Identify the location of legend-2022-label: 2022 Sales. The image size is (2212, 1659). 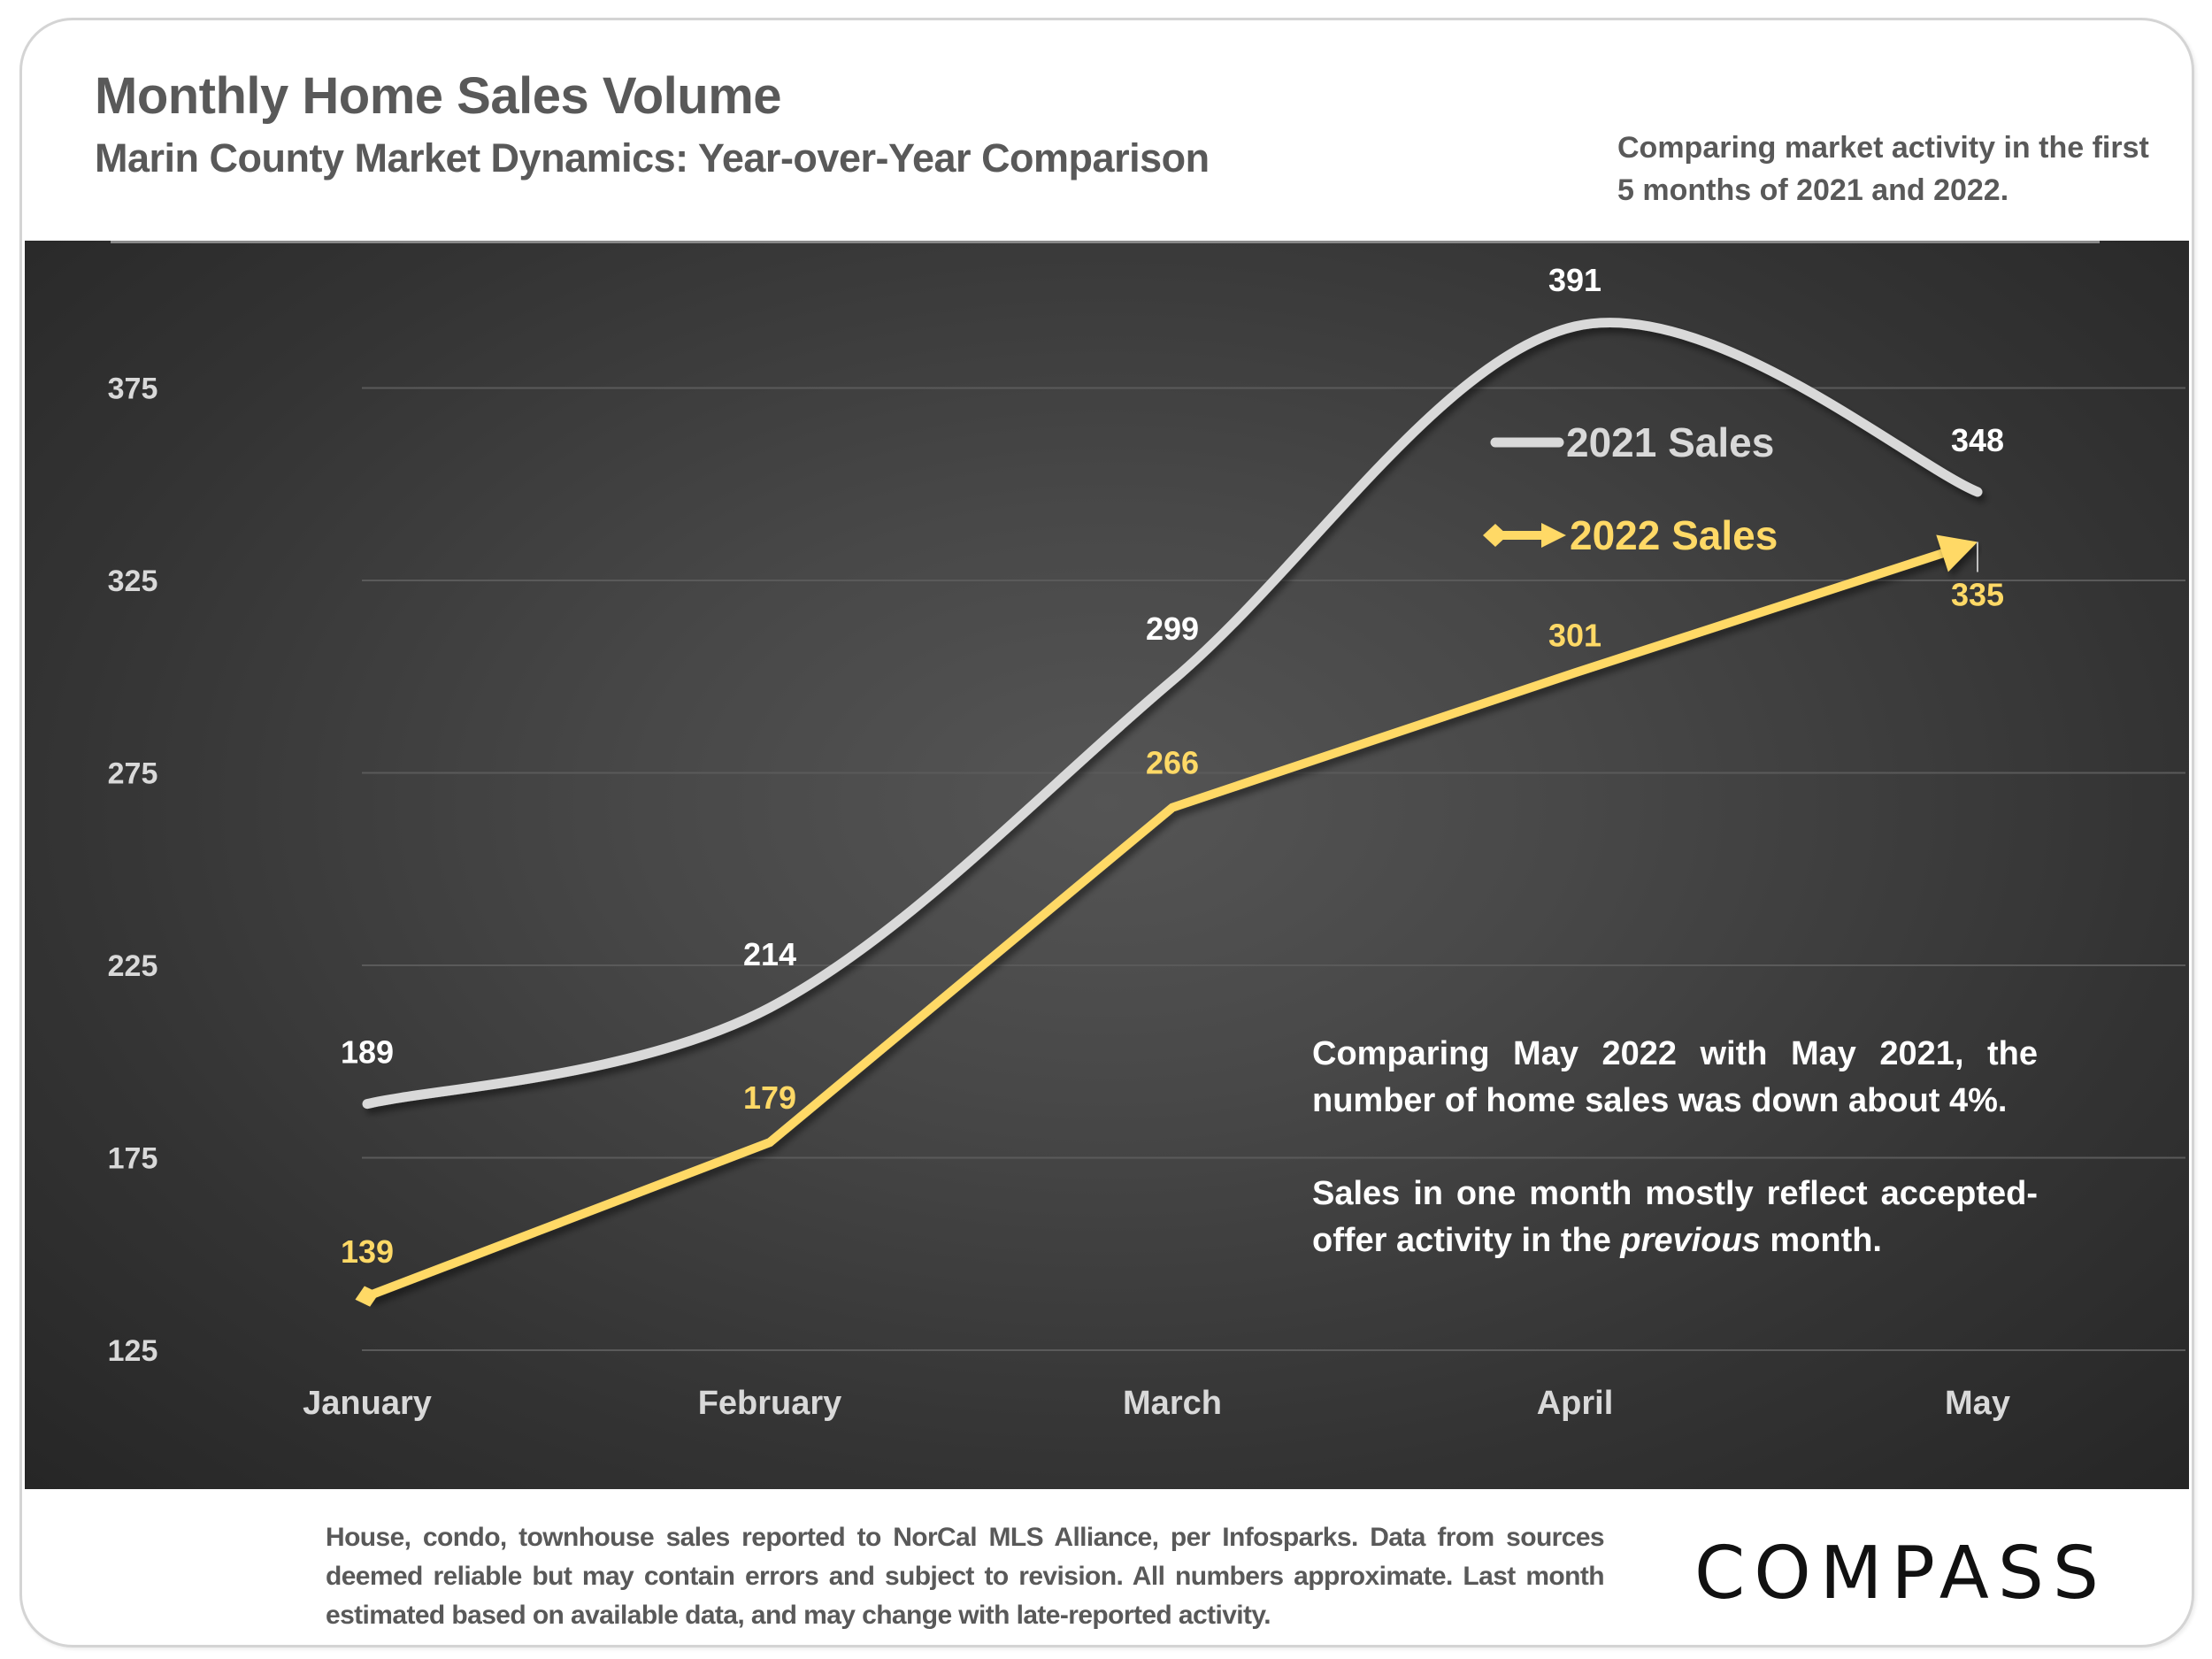
(1674, 535).